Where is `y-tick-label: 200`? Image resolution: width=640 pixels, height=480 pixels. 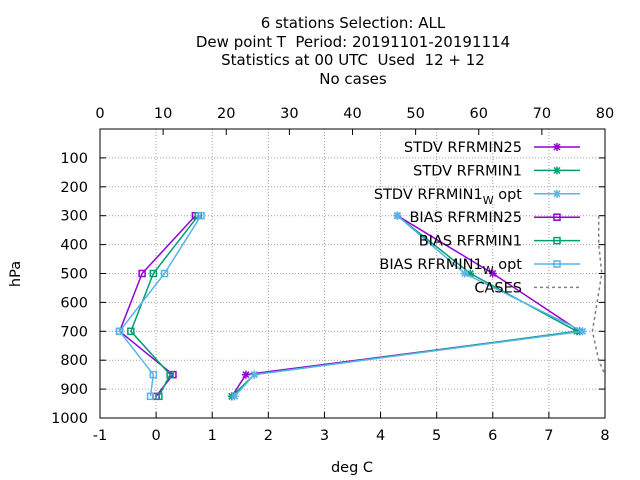
y-tick-label: 200 is located at coordinates (74, 188).